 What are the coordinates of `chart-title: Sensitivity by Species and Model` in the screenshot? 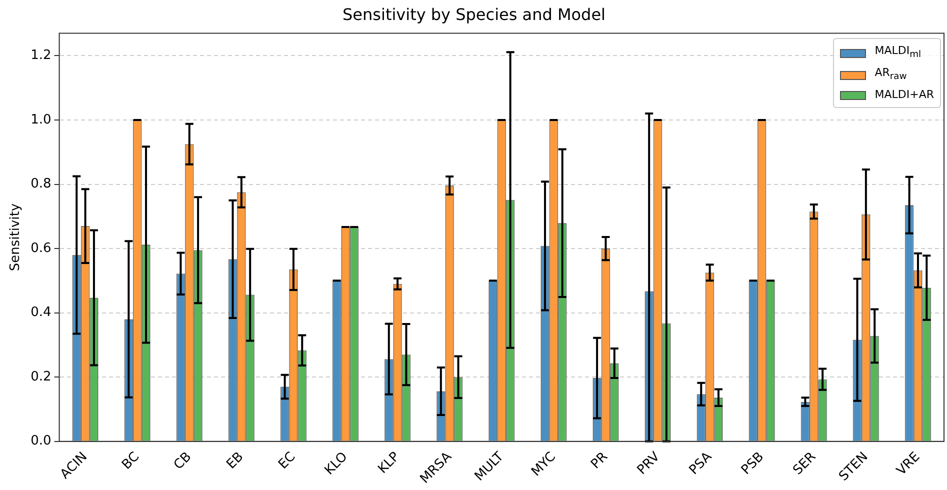 It's located at (474, 14).